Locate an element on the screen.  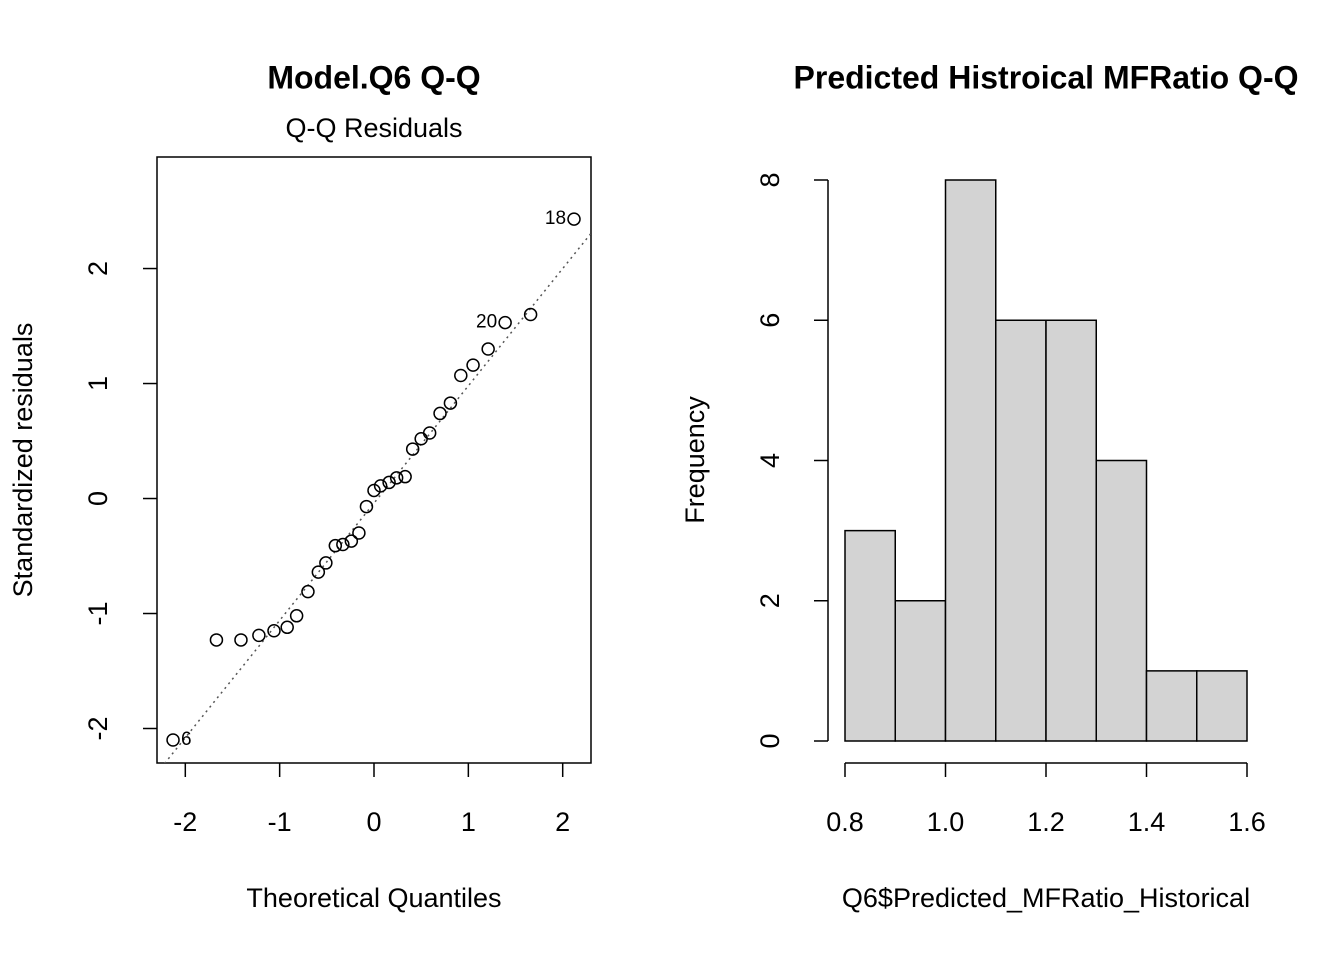
chart-title: Predicted Histroical MFRatio Q-Q is located at coordinates (1046, 77).